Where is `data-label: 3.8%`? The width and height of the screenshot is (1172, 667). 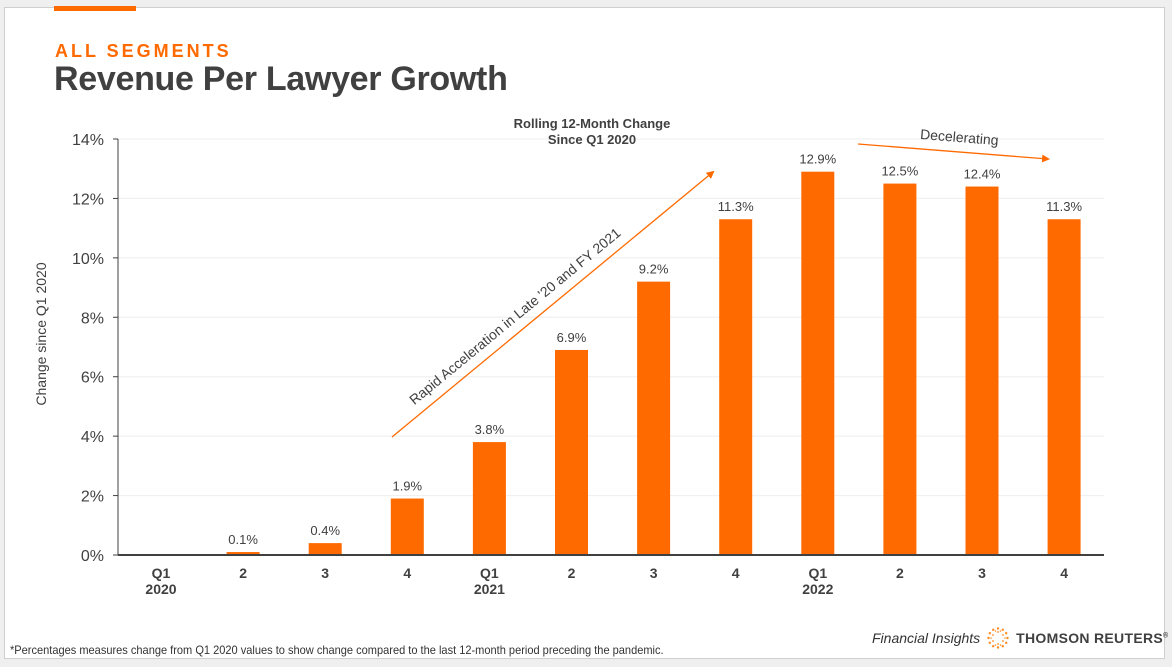
data-label: 3.8% is located at coordinates (490, 429).